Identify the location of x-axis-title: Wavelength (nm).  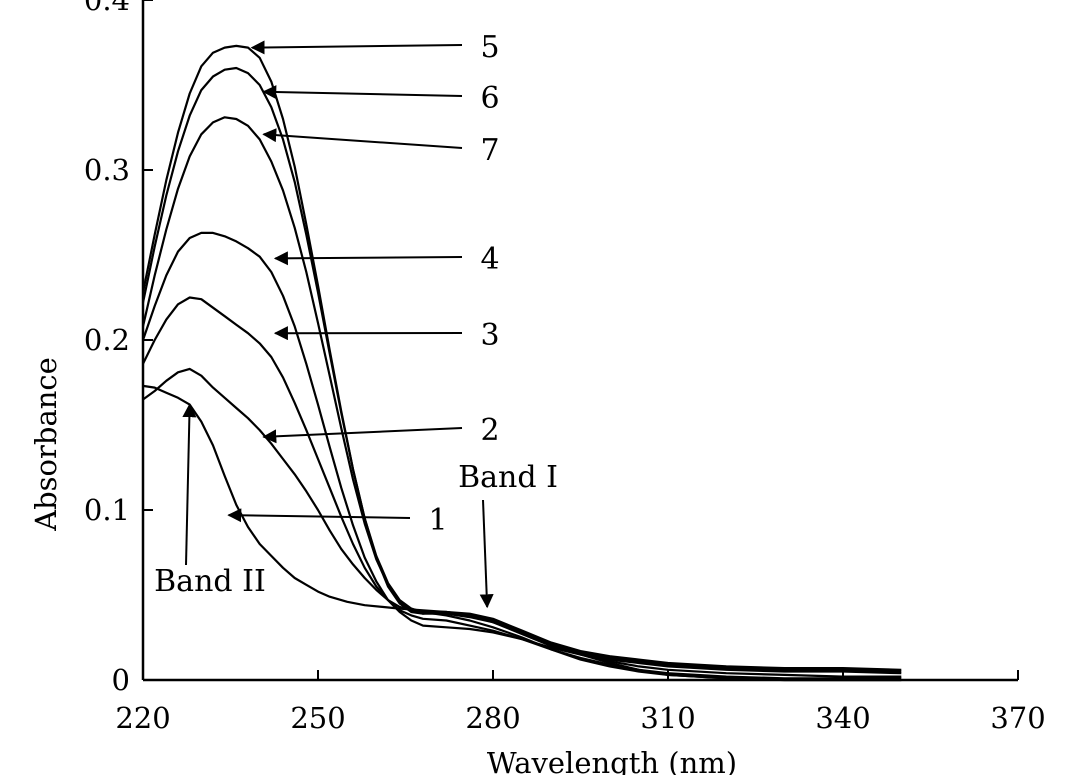
(612, 760).